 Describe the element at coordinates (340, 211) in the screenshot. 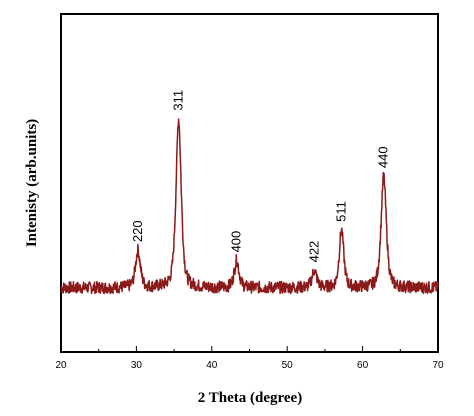

I see `peak-label-511: 511` at that location.